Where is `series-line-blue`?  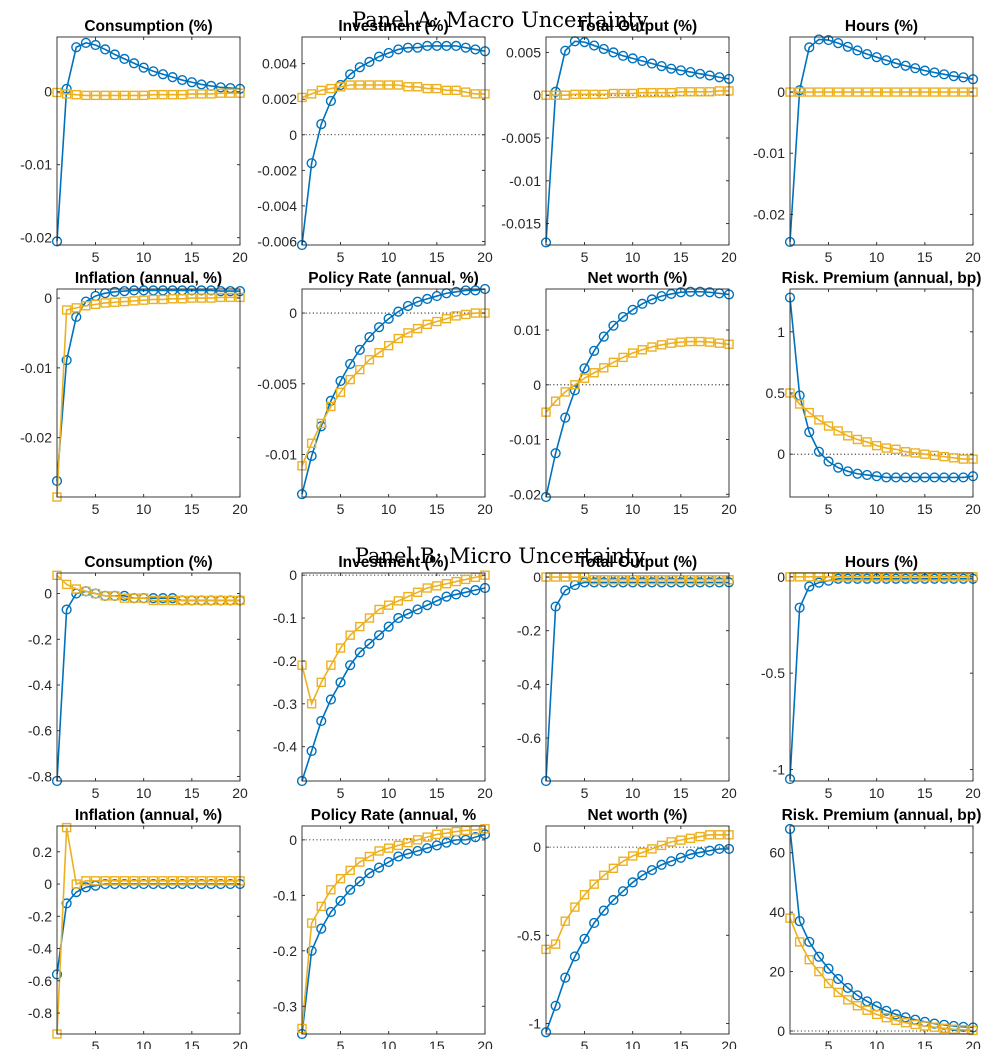
series-line-blue is located at coordinates (393, 684).